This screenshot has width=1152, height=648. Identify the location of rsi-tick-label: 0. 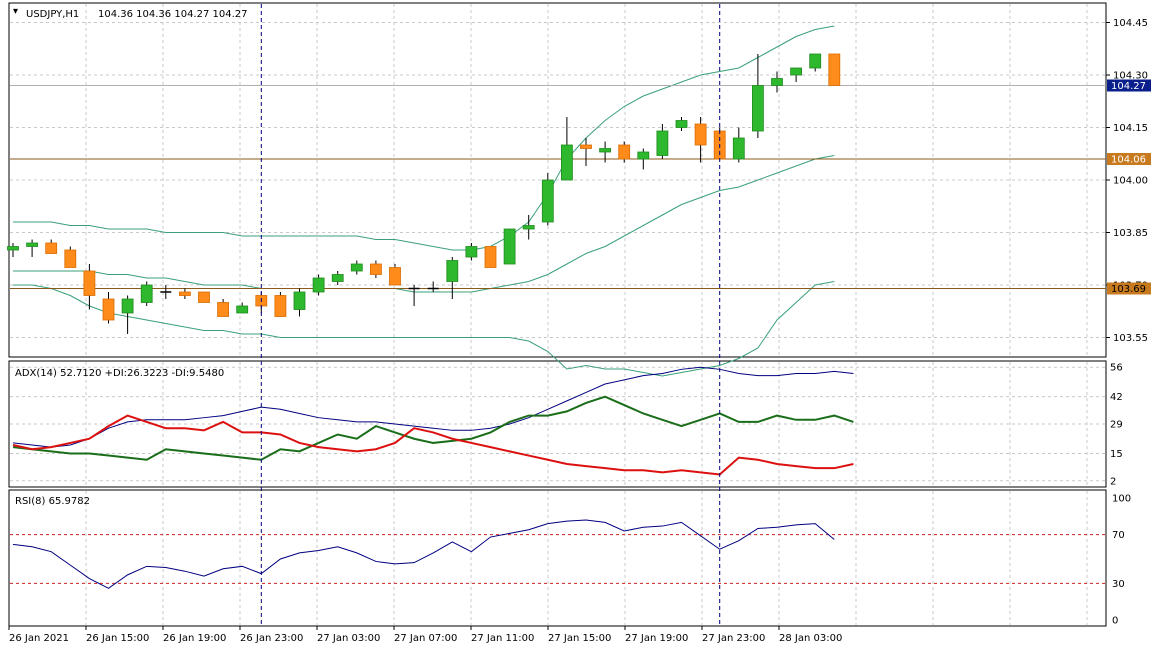
(1115, 621).